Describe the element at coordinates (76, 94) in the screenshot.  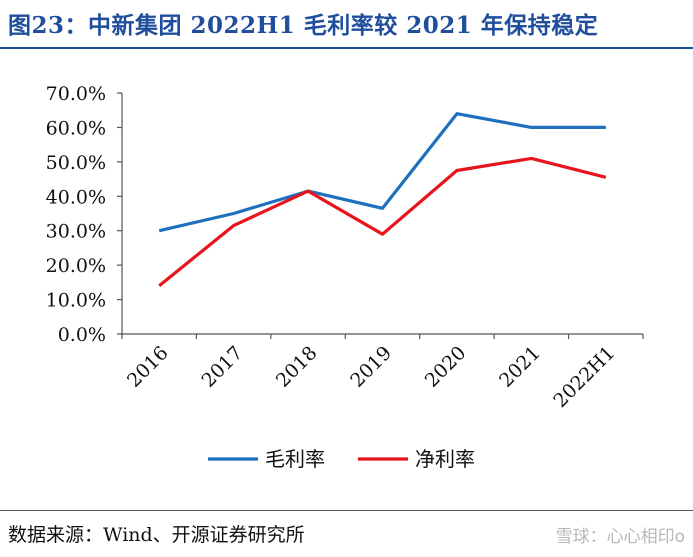
I see `y-tick-label: 70.0%` at that location.